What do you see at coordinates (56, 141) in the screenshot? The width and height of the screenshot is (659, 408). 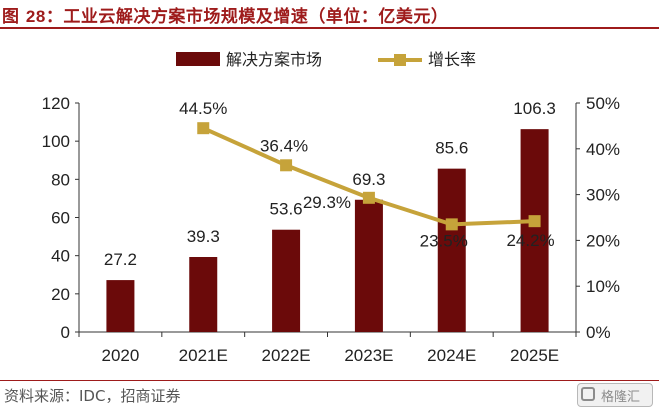 I see `y-tick-label-left: 100` at bounding box center [56, 141].